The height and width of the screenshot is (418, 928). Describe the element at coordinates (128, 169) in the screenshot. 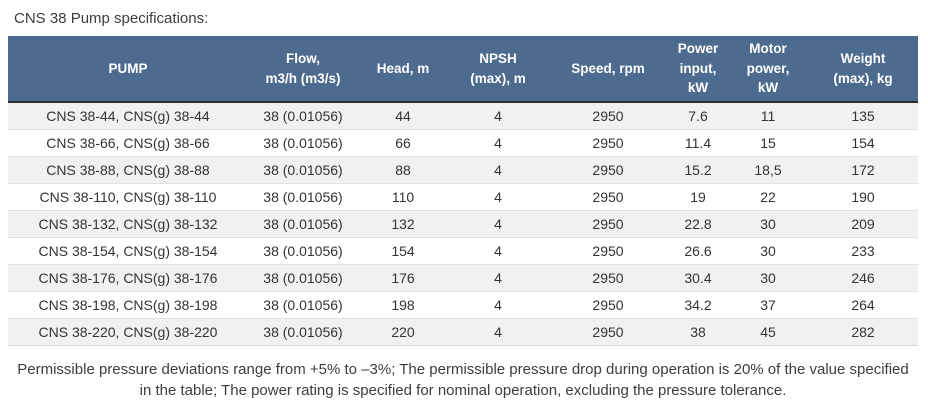

I see `cell-pump: CNS 38-88, CNS(g) 38-88` at that location.